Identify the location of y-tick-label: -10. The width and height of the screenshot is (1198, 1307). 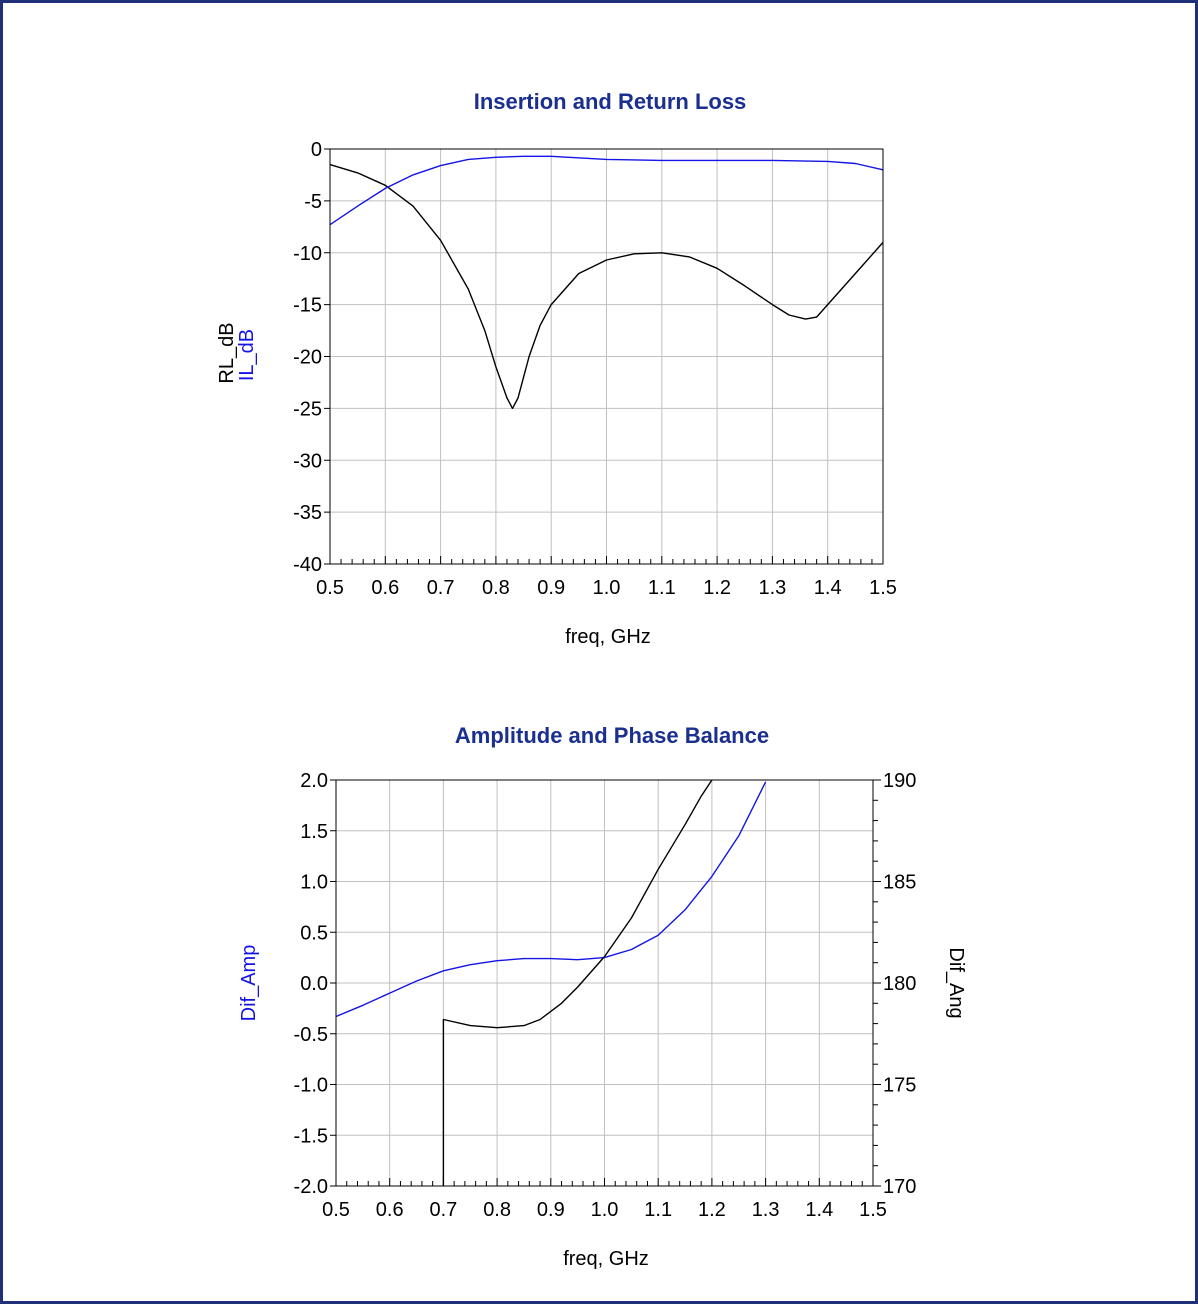
(307, 254).